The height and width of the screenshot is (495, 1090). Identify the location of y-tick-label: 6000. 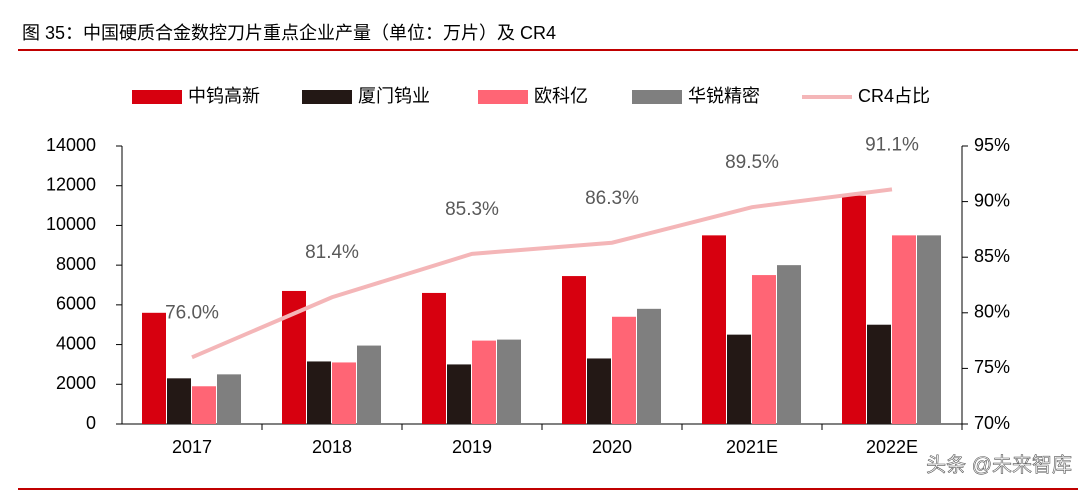
(76, 304).